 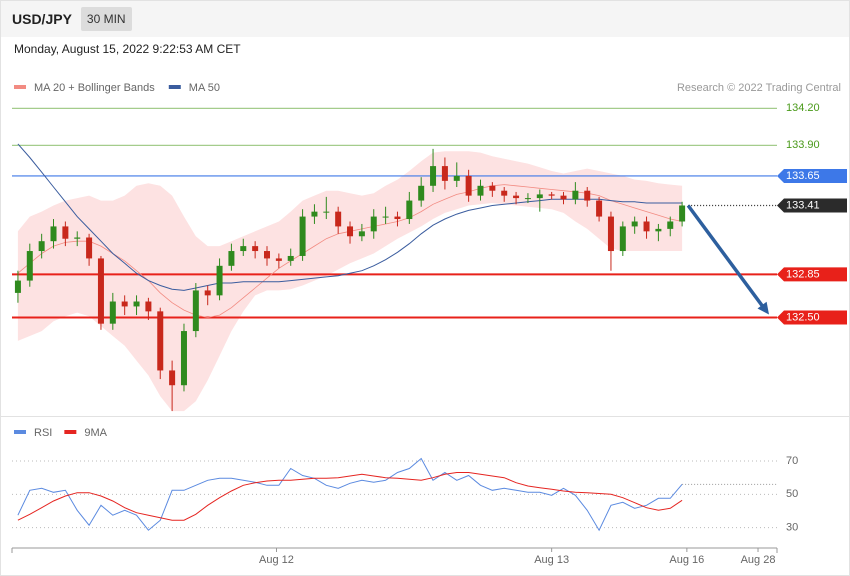 What do you see at coordinates (803, 205) in the screenshot?
I see `level-label: 133.41` at bounding box center [803, 205].